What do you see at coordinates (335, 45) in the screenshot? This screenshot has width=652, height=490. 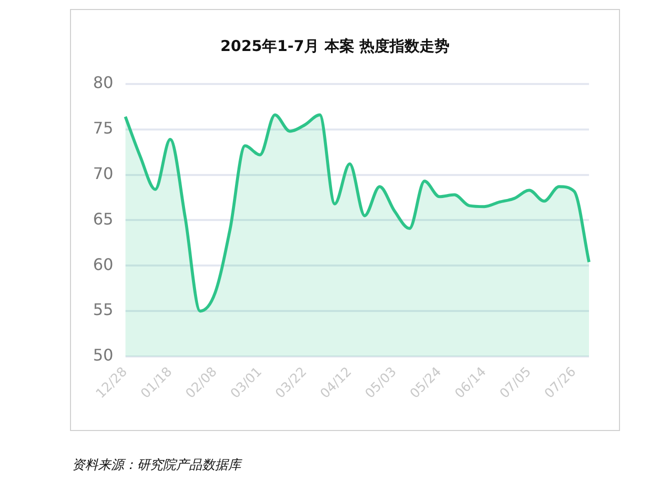 I see `chart-title: 2025年1-7月 本案 热度指数走势` at bounding box center [335, 45].